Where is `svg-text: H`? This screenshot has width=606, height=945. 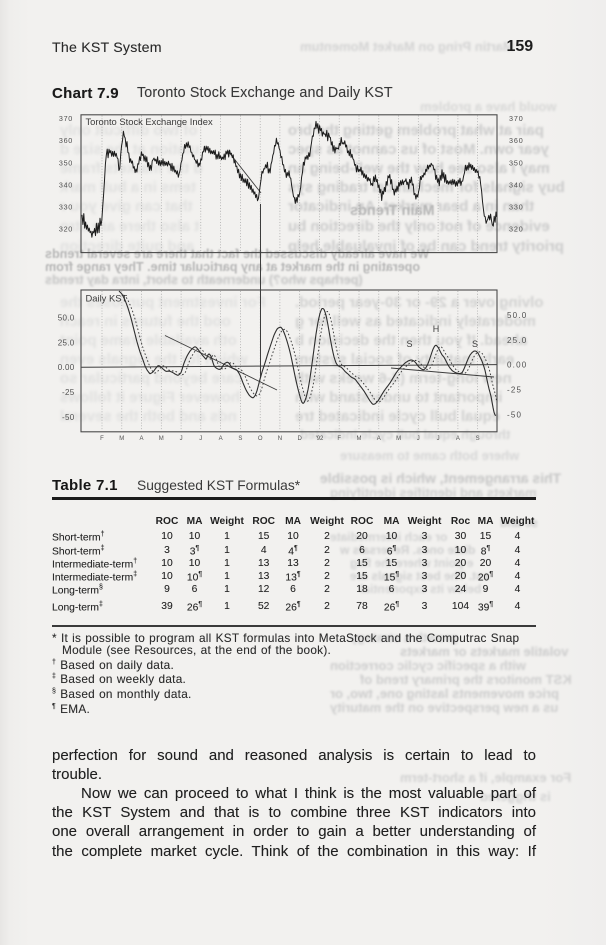 svg-text: H is located at coordinates (436, 329).